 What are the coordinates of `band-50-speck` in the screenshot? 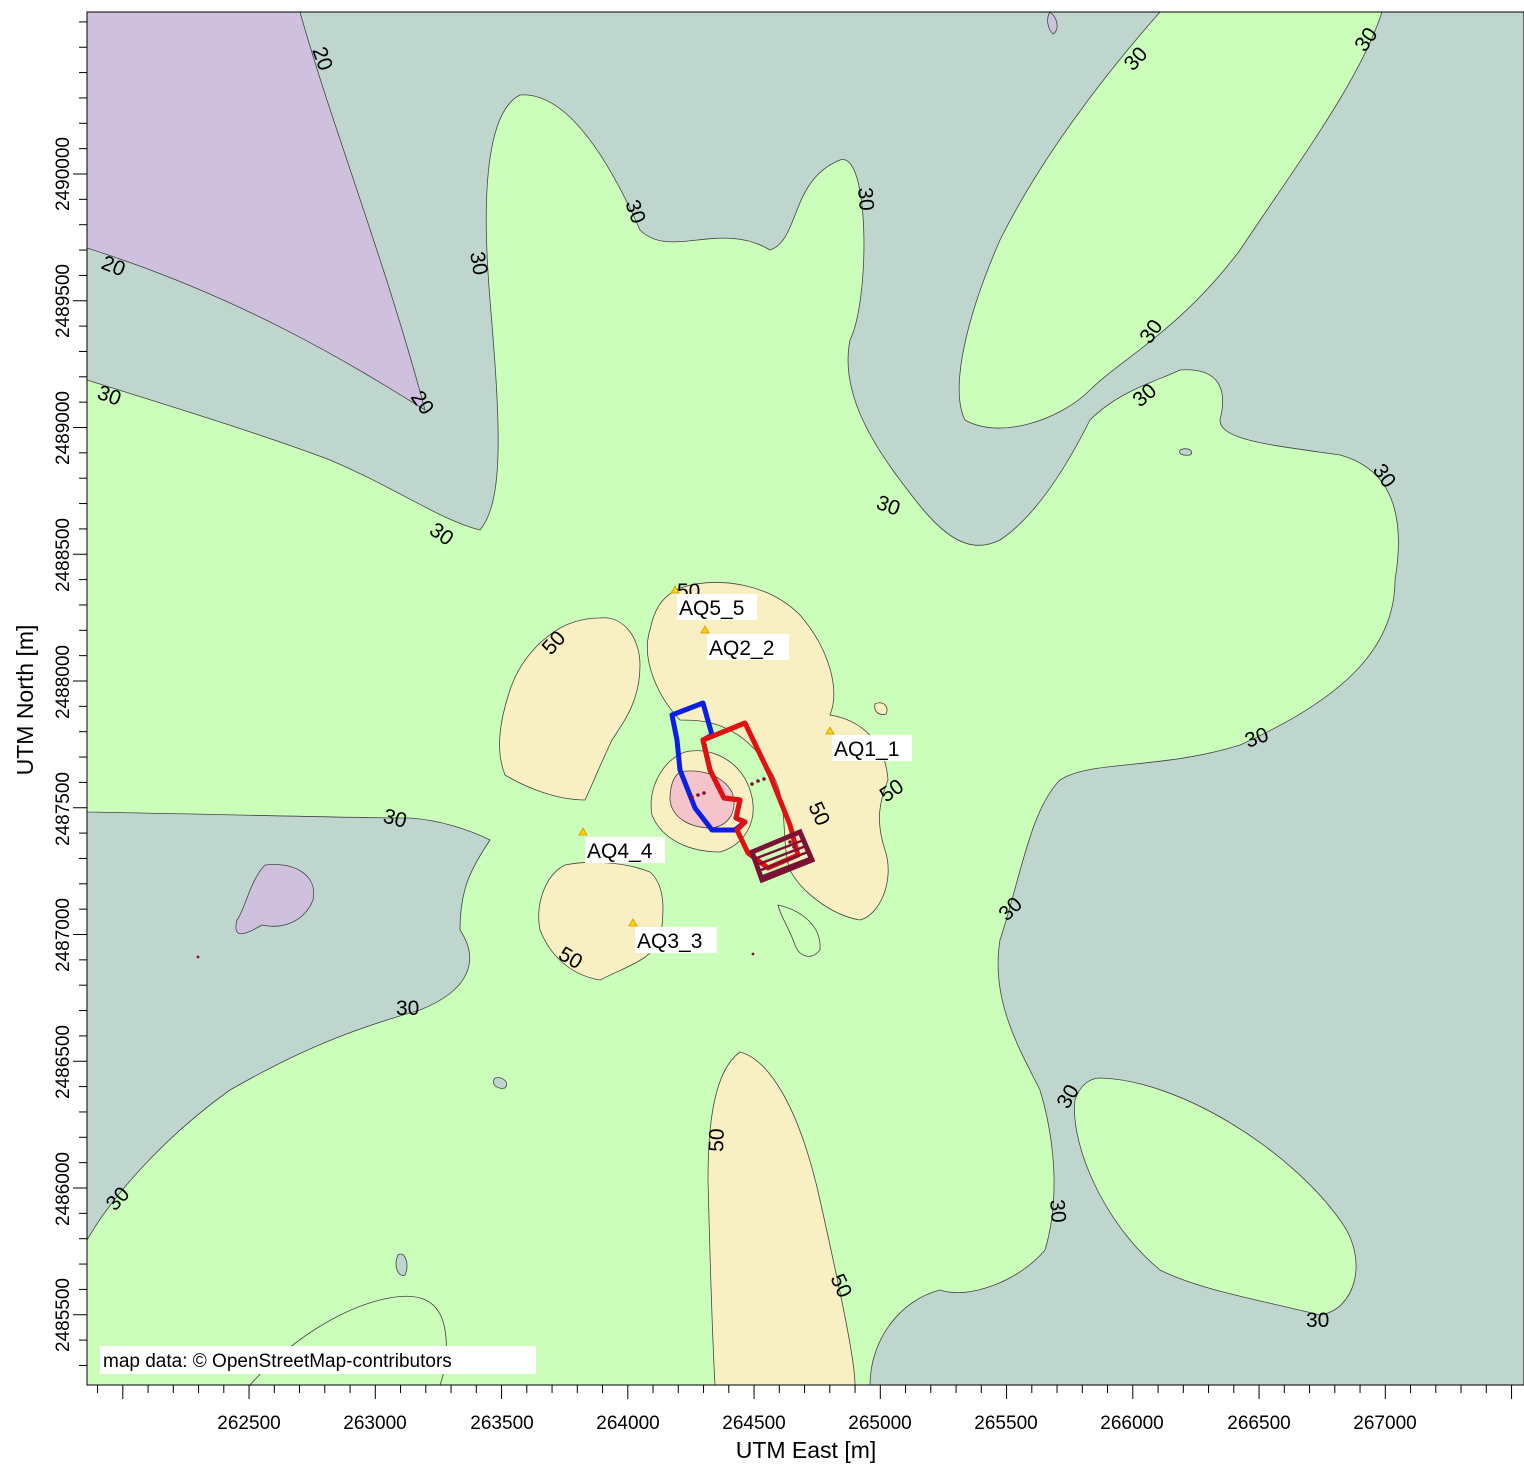 It's located at (881, 708).